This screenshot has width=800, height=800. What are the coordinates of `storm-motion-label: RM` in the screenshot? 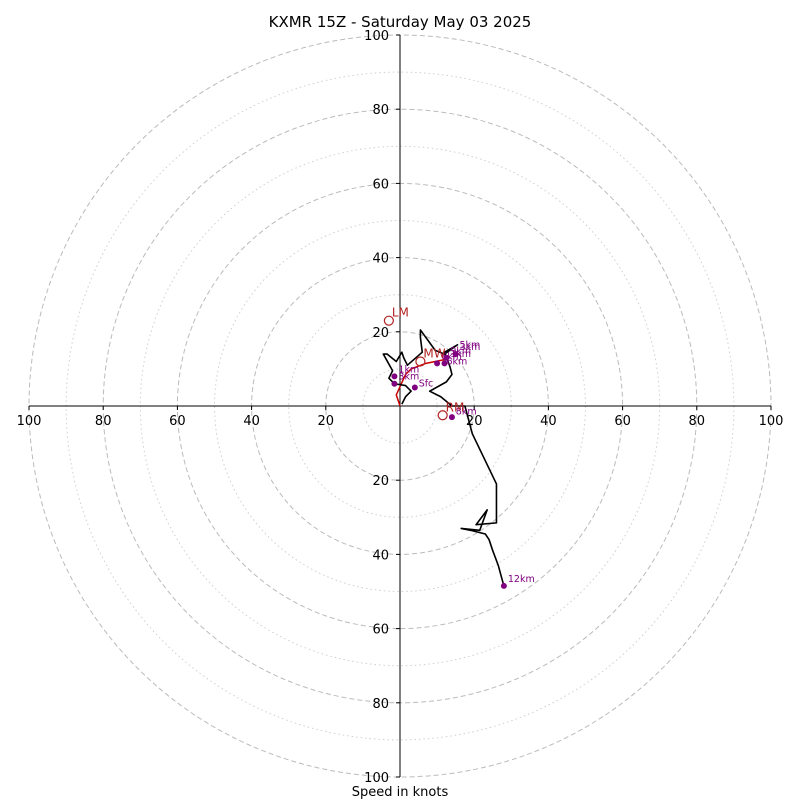 It's located at (455, 407).